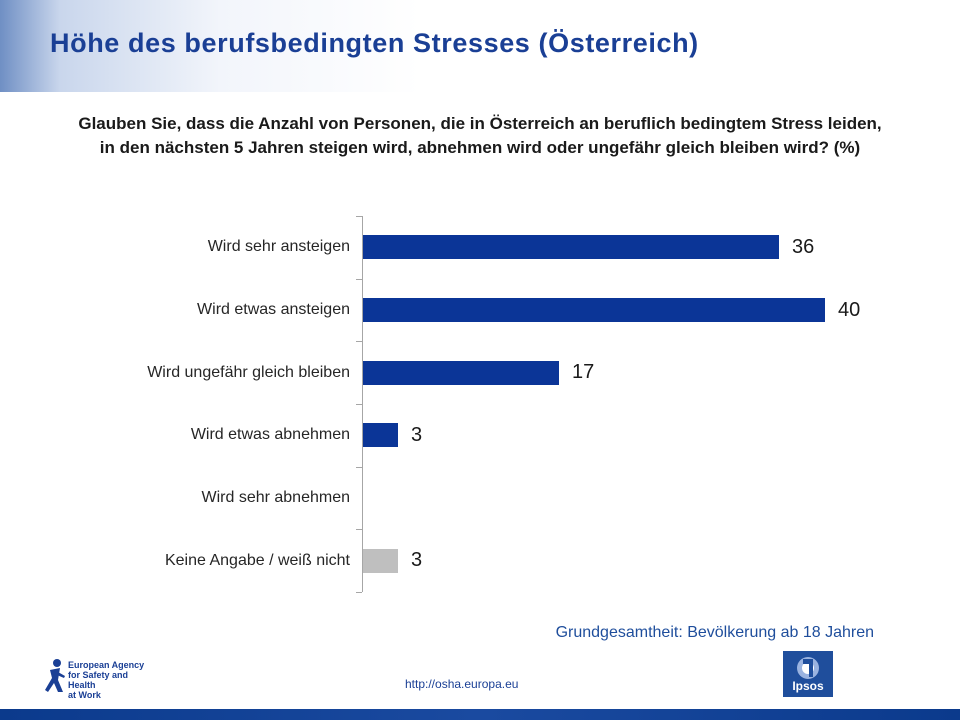 This screenshot has height=720, width=960. I want to click on category-label: Wird sehr ansteigen, so click(278, 246).